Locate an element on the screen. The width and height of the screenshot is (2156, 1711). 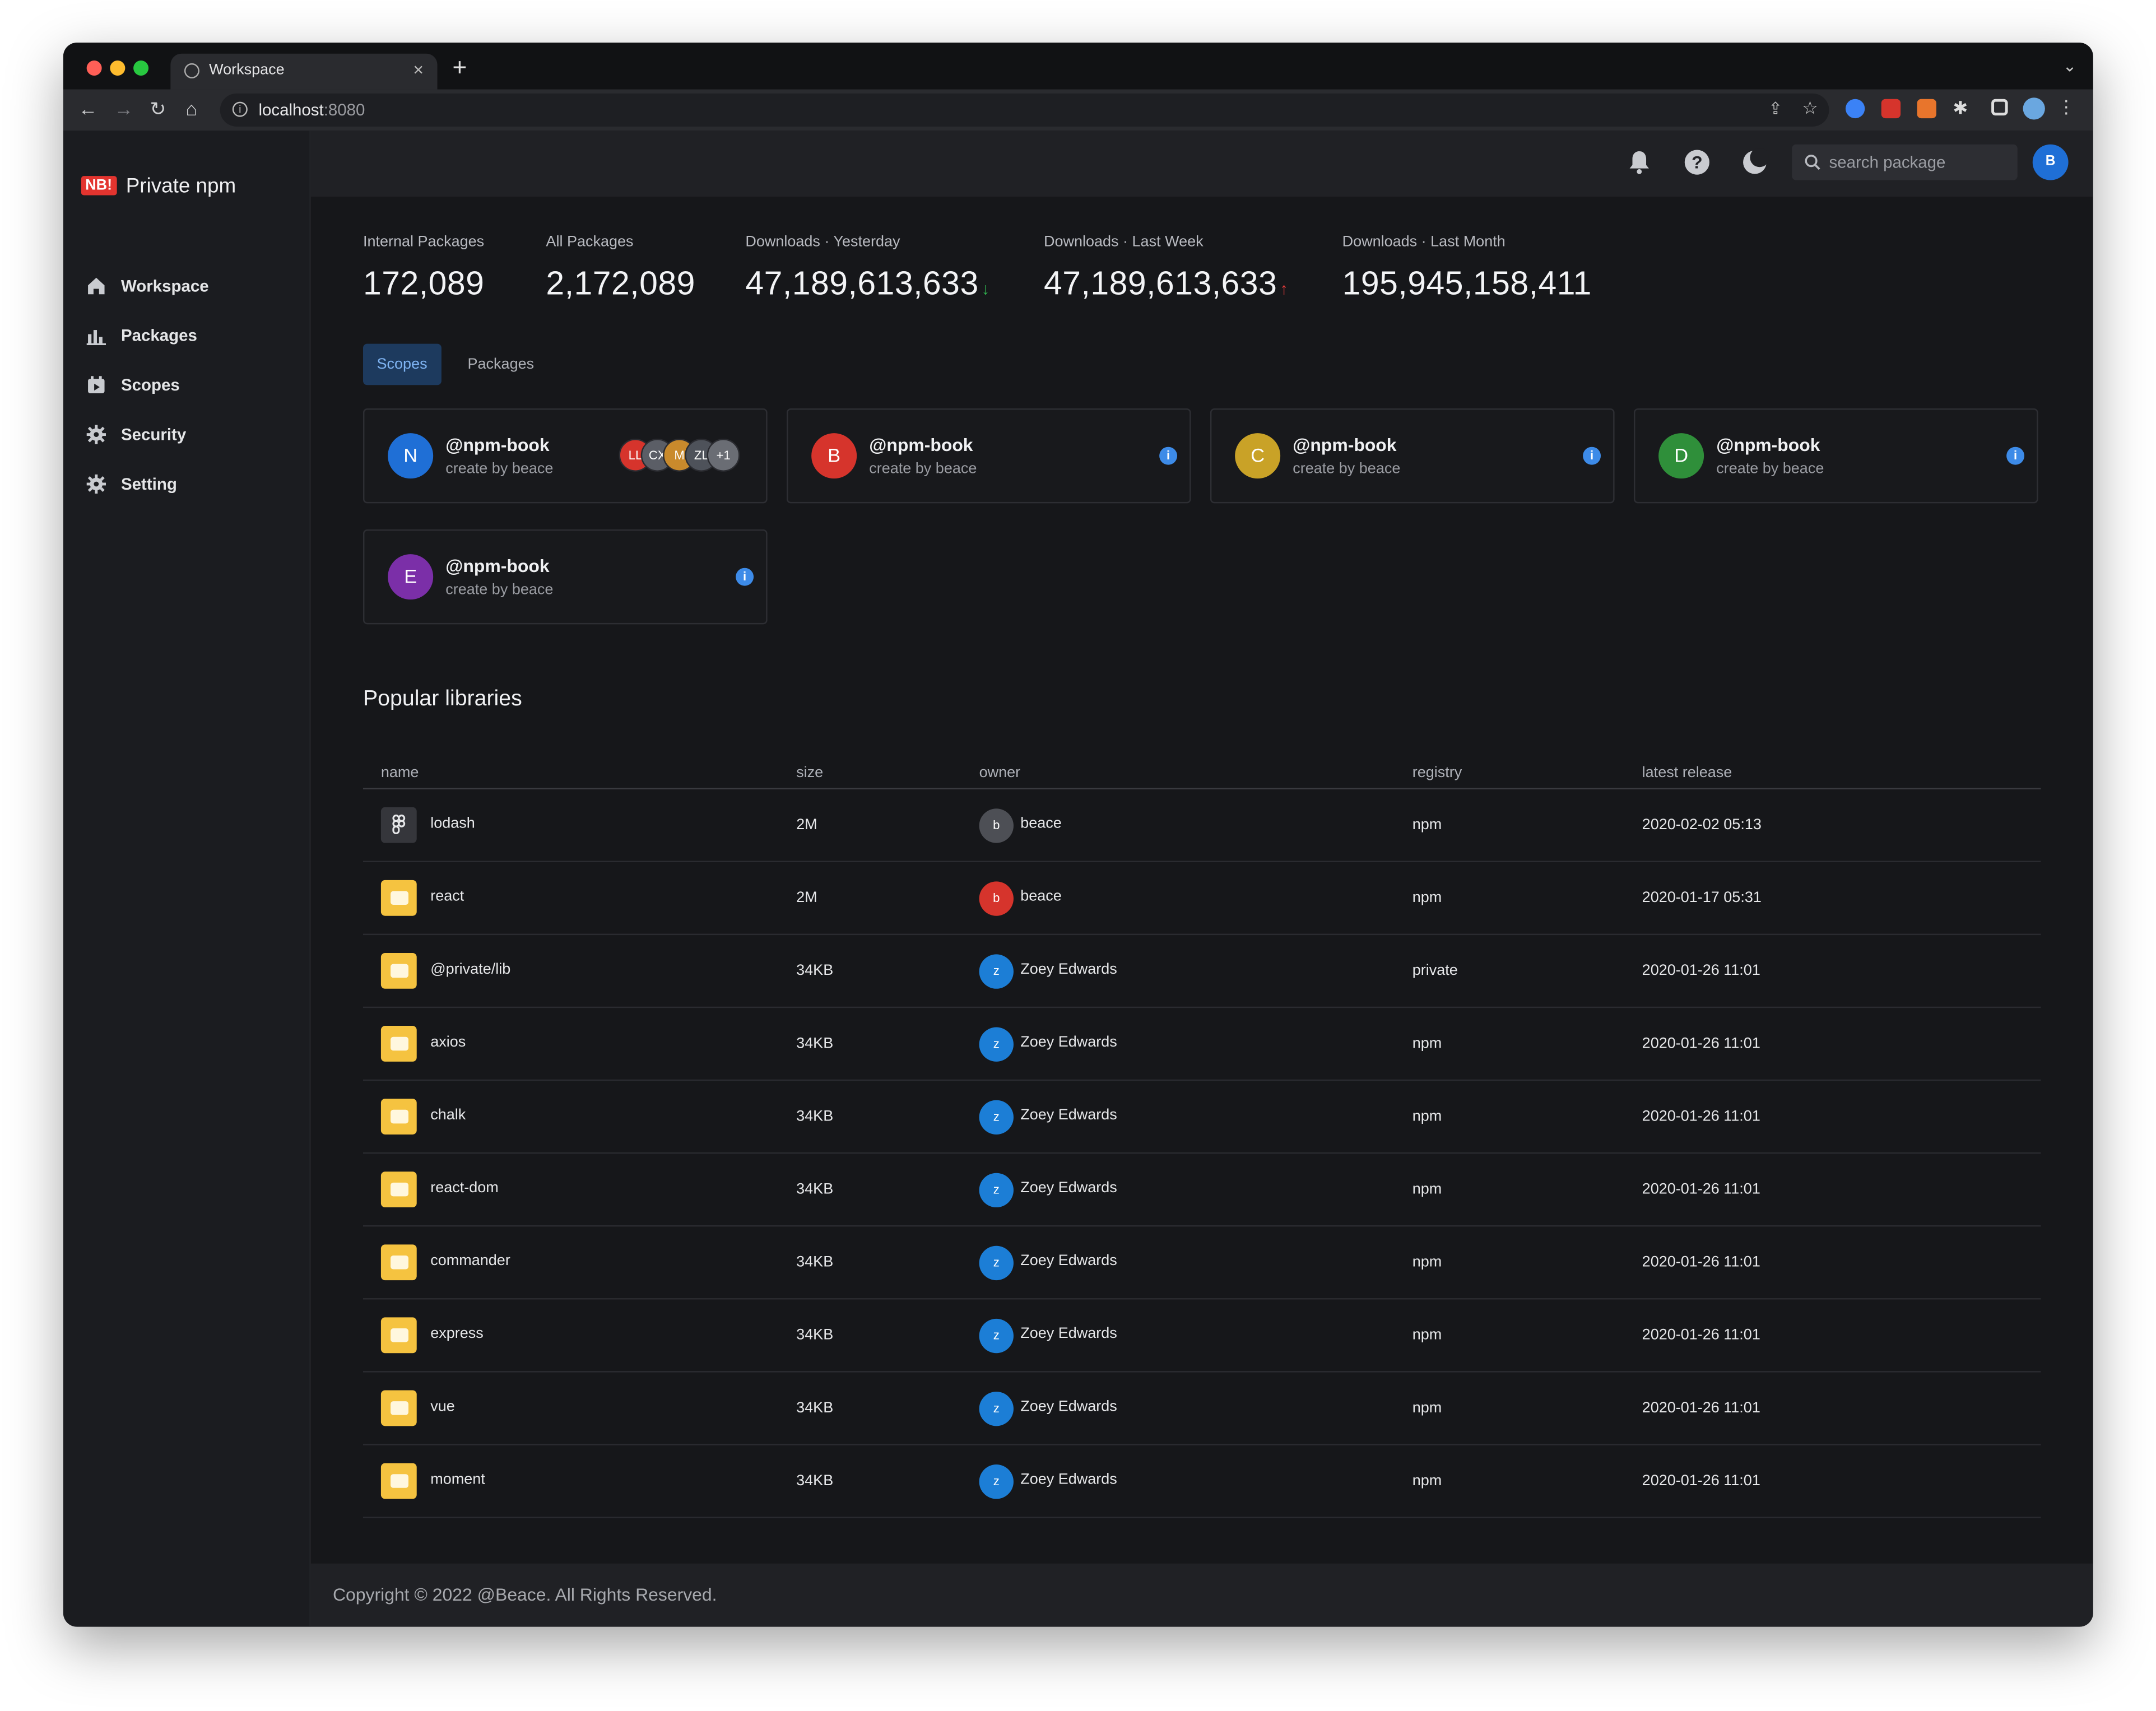
maximize-window-button is located at coordinates (141, 68).